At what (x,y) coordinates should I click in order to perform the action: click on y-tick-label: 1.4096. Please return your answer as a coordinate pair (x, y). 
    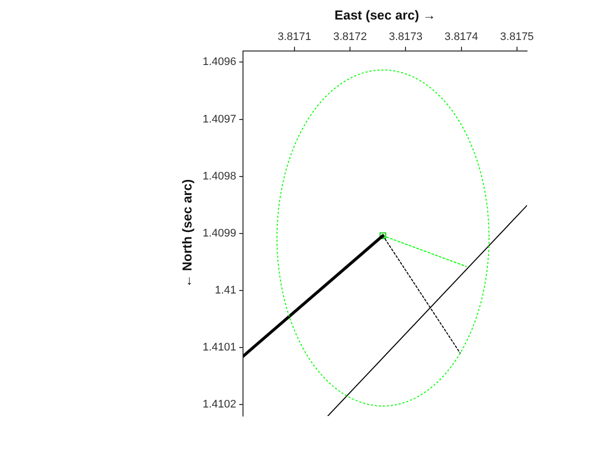
    Looking at the image, I should click on (219, 62).